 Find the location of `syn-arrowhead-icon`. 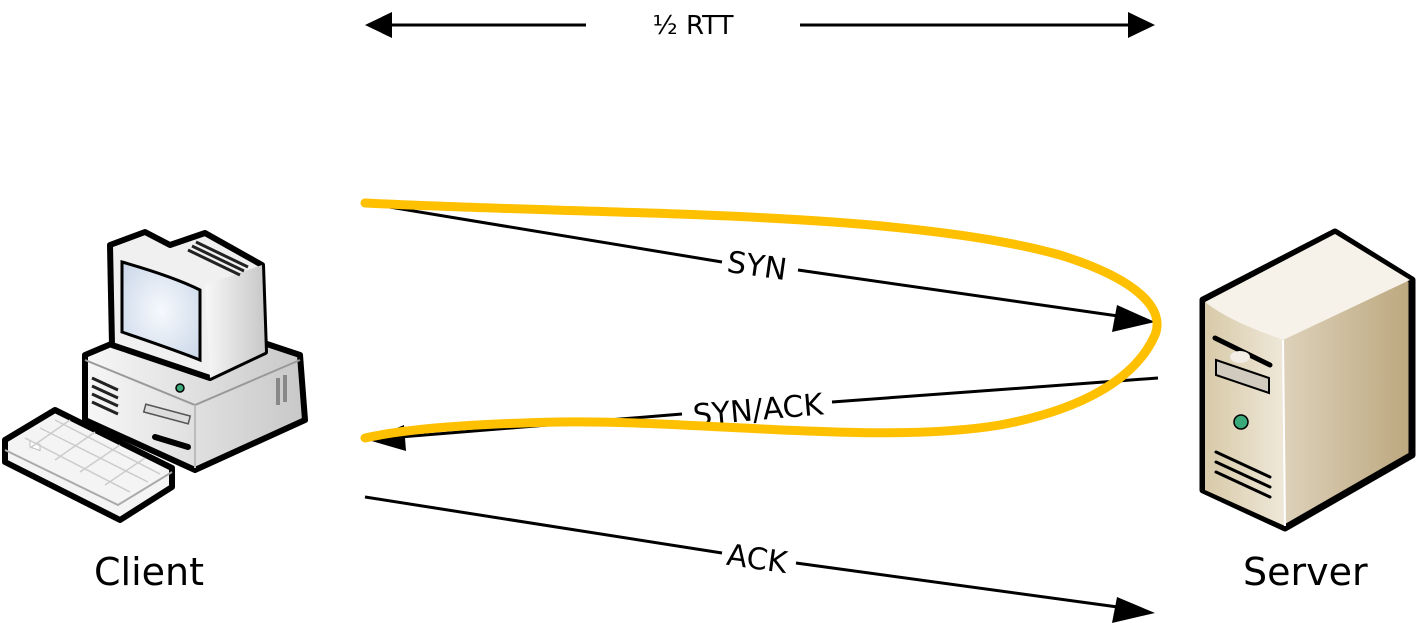

syn-arrowhead-icon is located at coordinates (1133, 318).